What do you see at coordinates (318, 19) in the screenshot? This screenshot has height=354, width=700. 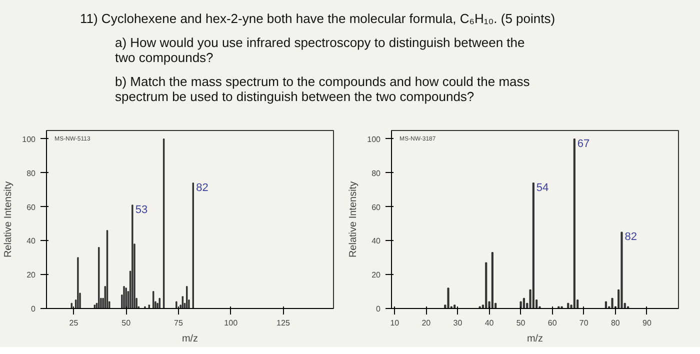 I see `chart-title: 11) Cyclohexene and hex-2-yne both have the molecular formula, C₆H₁₀. (5 points)` at bounding box center [318, 19].